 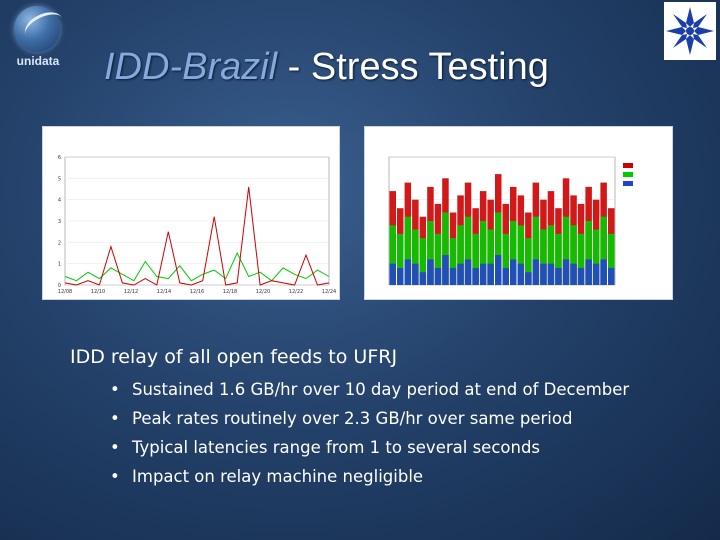 What do you see at coordinates (164, 292) in the screenshot?
I see `x-tick-label: 12/14` at bounding box center [164, 292].